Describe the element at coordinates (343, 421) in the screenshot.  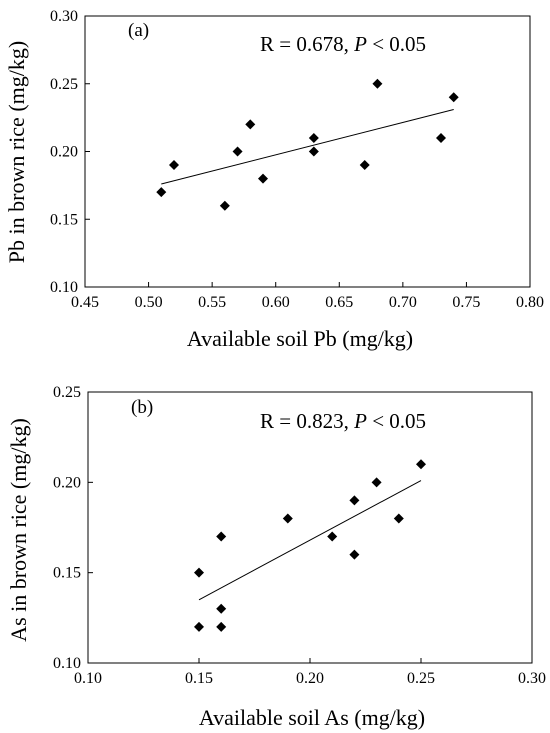
I see `correlation-annotation: R = 0.823, P < 0.05` at that location.